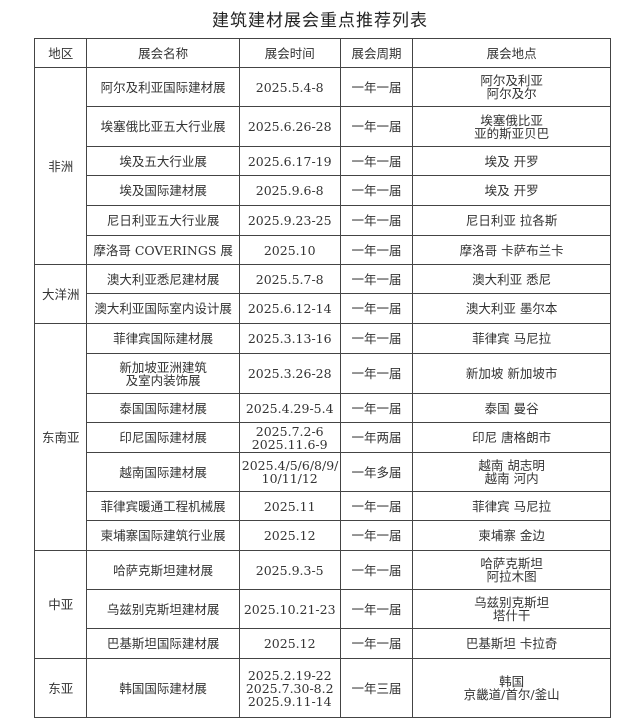 This screenshot has height=724, width=640. Describe the element at coordinates (163, 279) in the screenshot. I see `exhibition-name-cell: 澳大利亚悉尼建材展` at that location.